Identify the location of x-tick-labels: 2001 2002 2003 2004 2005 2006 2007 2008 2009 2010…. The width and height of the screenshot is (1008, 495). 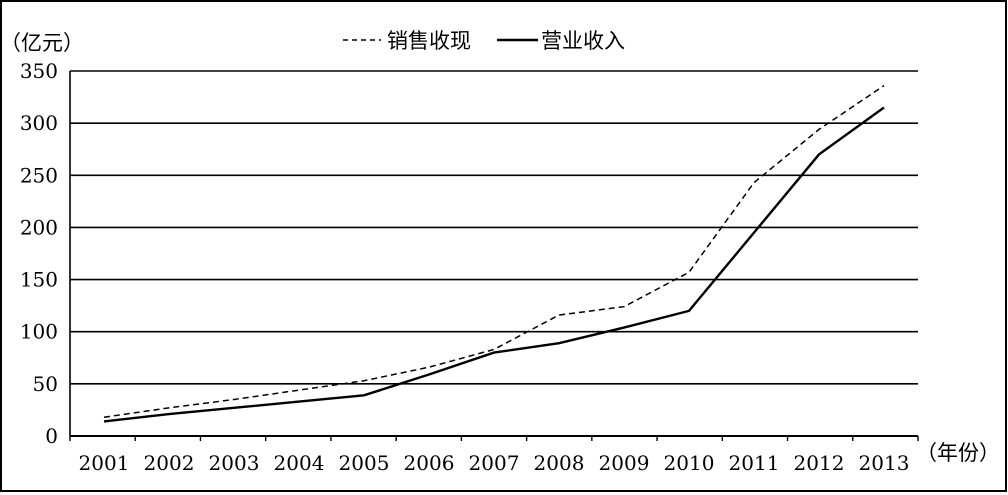
(494, 463).